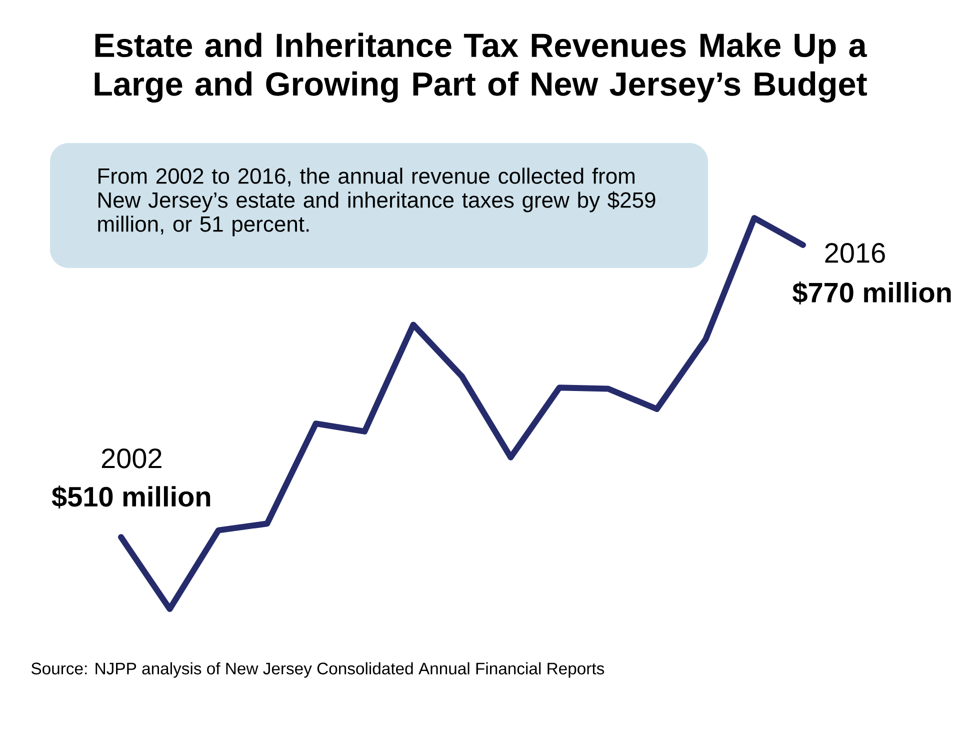 Image resolution: width=960 pixels, height=755 pixels. Describe the element at coordinates (377, 202) in the screenshot. I see `annotation: From 2002 to 2016, the annual revenue collected from New Jersey’s estate and inheritance taxes grew by $259 million, or 51 percent.` at that location.